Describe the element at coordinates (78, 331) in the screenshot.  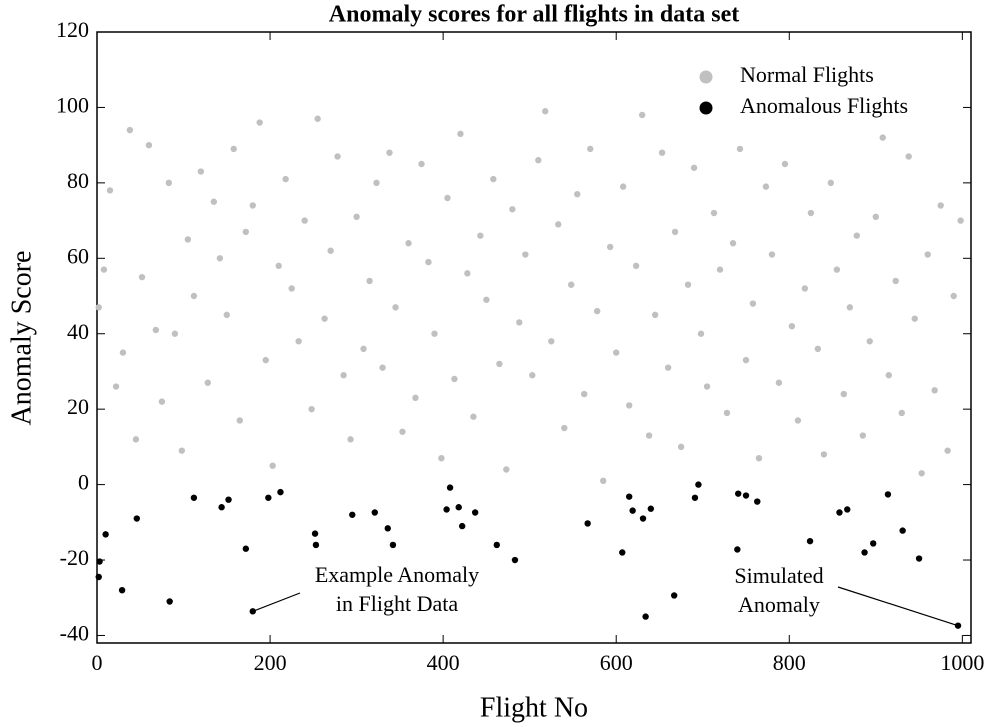
I see `y-tick-label: 40` at that location.